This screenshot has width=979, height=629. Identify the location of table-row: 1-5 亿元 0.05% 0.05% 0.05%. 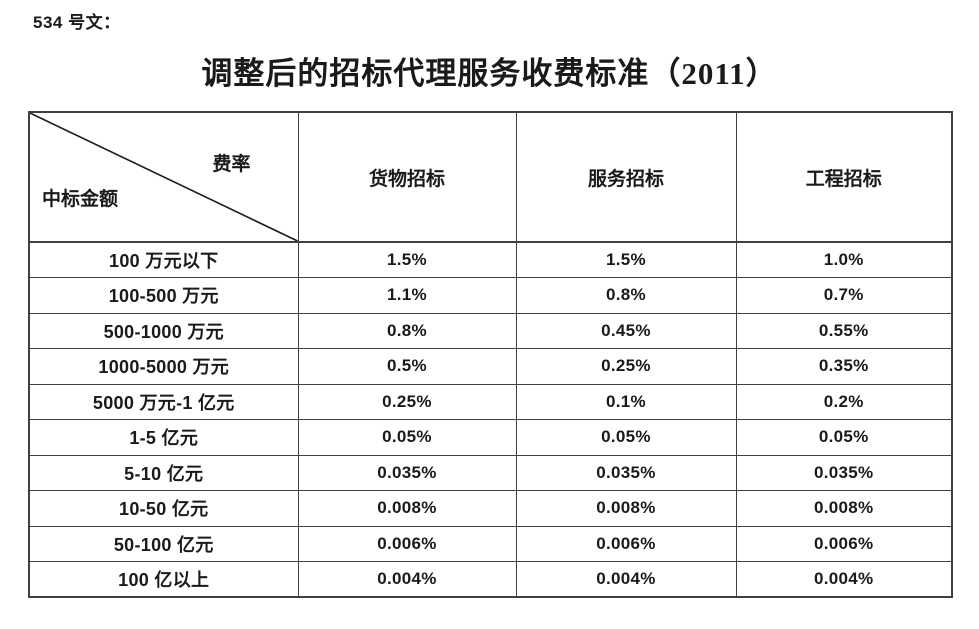
(490, 437).